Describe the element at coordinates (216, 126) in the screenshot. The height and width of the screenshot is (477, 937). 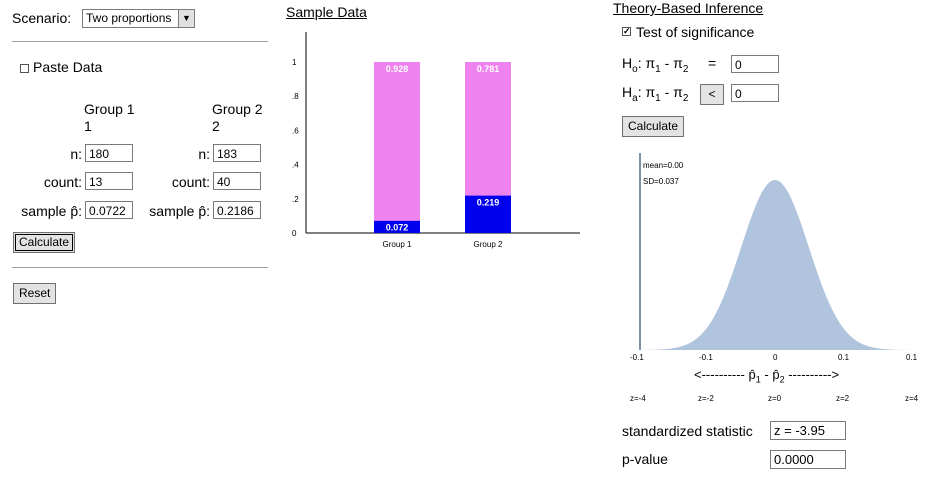
I see `group2-subheader: 2` at that location.